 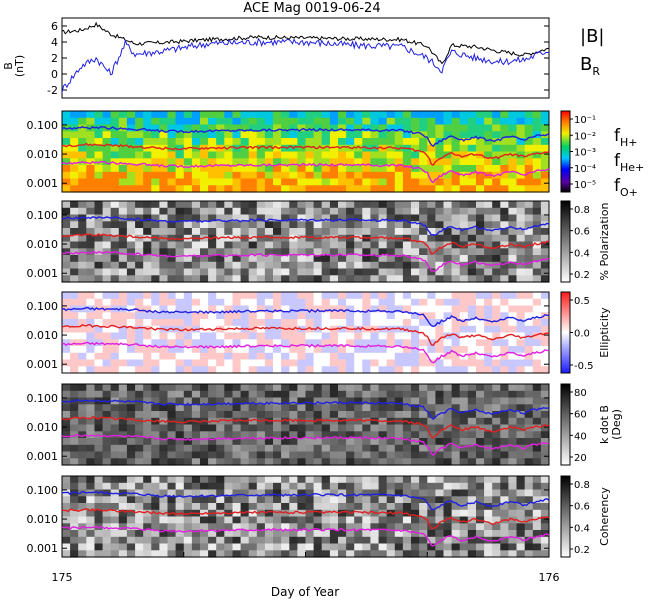 I want to click on panel1-frame, so click(x=305, y=58).